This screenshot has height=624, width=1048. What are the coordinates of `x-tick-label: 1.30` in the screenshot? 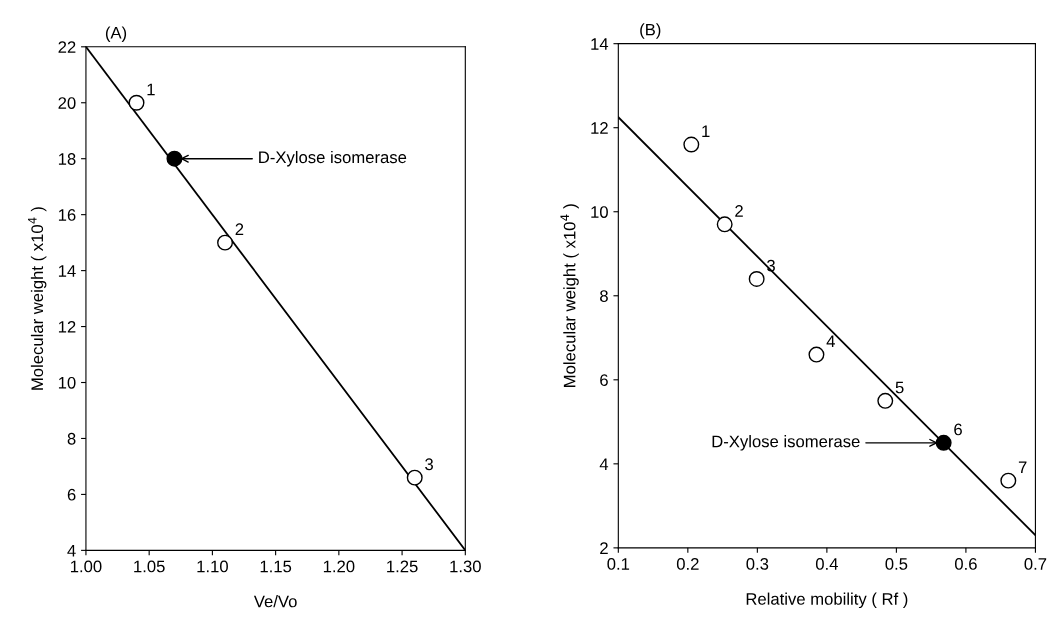 It's located at (465, 566).